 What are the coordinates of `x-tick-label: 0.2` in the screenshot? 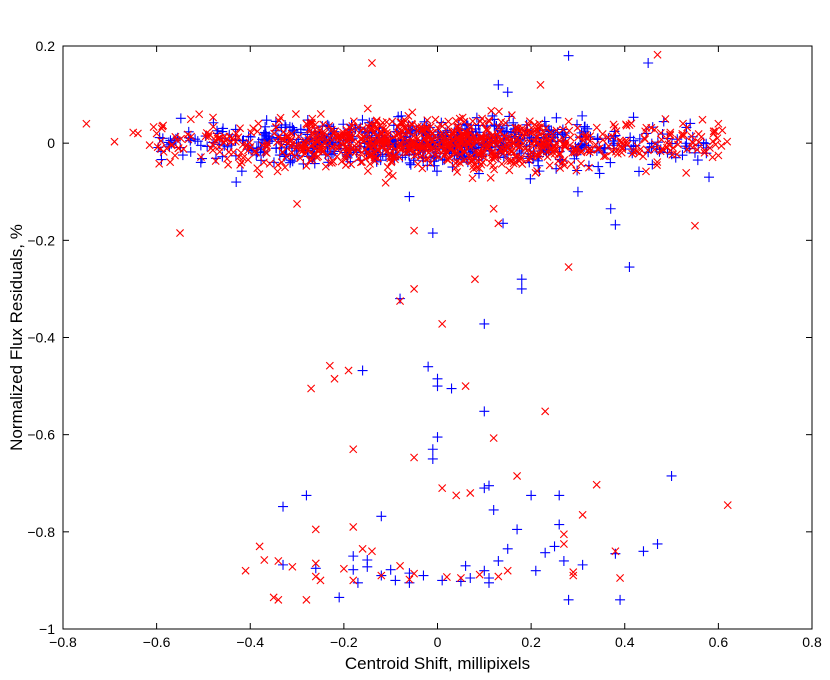 It's located at (531, 642).